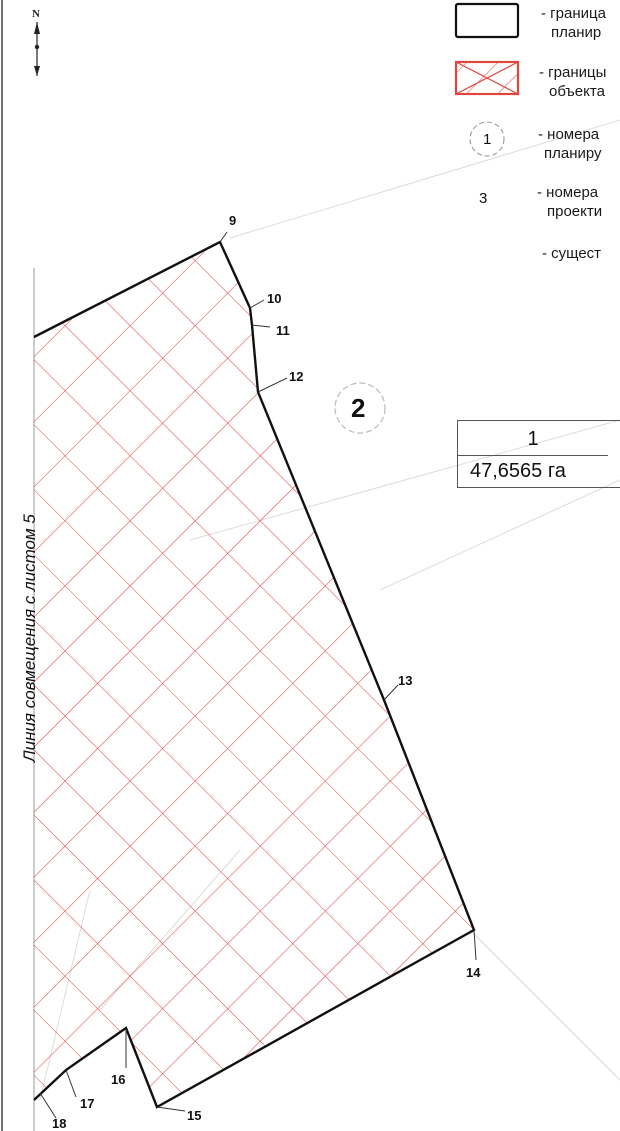 The height and width of the screenshot is (1131, 620). Describe the element at coordinates (59, 1123) in the screenshot. I see `point-label-18: 18` at that location.